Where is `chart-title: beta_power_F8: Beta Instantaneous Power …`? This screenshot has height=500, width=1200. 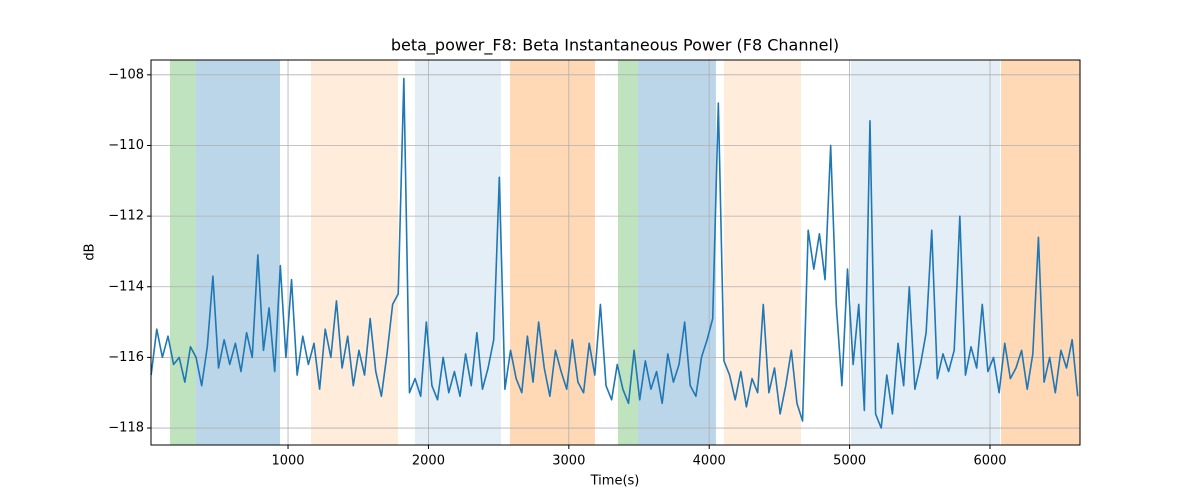
chart-title: beta_power_F8: Beta Instantaneous Power … is located at coordinates (615, 46).